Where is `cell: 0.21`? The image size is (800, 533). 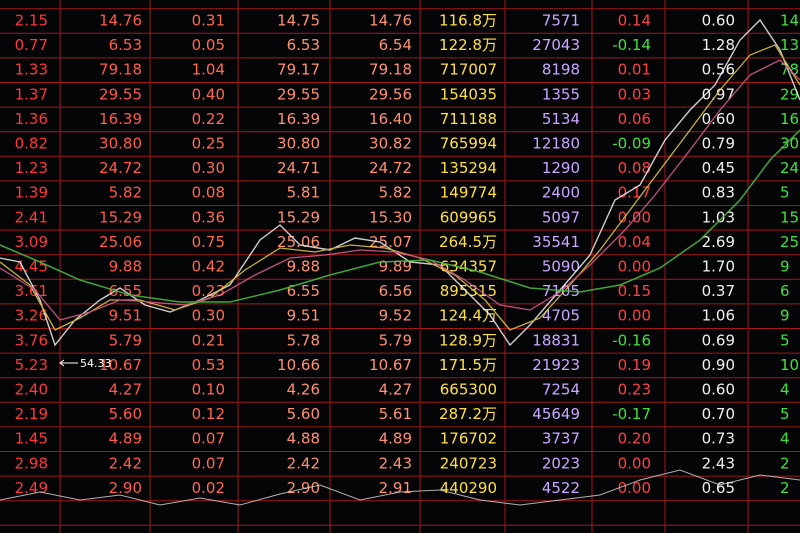
cell: 0.21 is located at coordinates (208, 340).